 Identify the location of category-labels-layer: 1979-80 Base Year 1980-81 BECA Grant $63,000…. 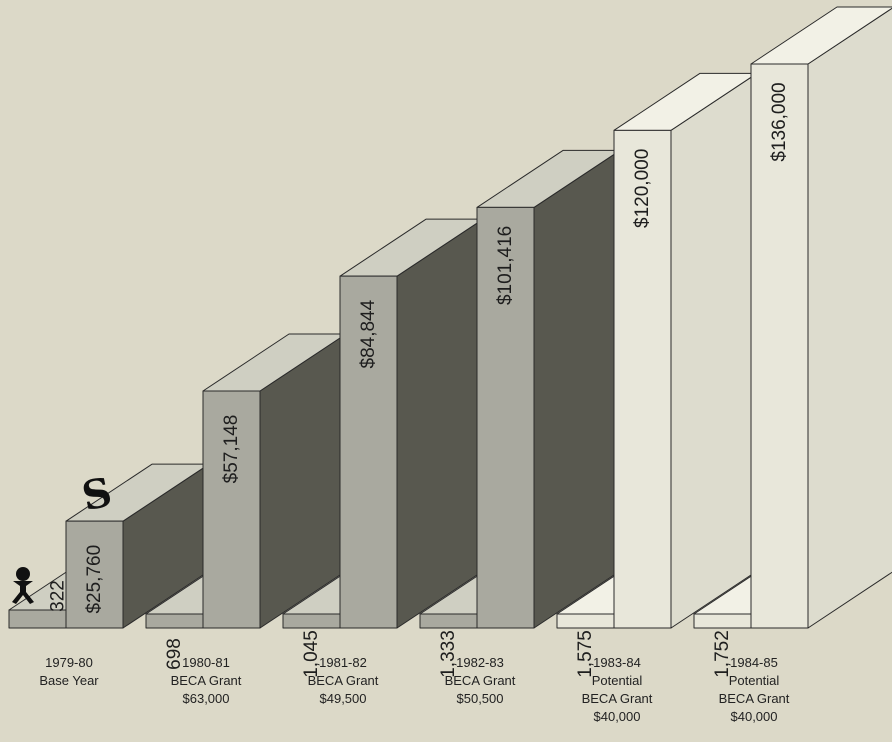
(414, 689).